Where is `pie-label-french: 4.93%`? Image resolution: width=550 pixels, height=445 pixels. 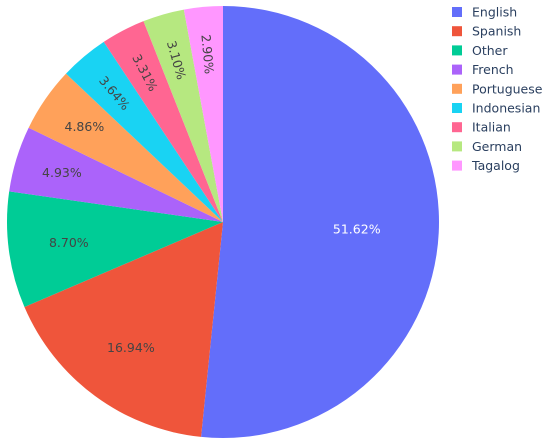 pie-label-french: 4.93% is located at coordinates (62, 172).